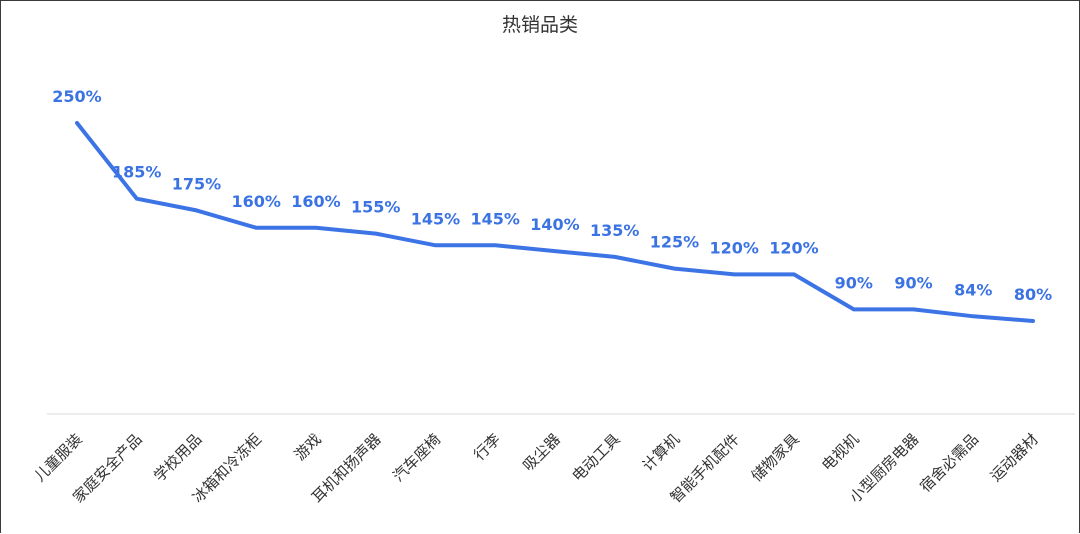  What do you see at coordinates (540, 25) in the screenshot?
I see `chart-title: 热销品类` at bounding box center [540, 25].